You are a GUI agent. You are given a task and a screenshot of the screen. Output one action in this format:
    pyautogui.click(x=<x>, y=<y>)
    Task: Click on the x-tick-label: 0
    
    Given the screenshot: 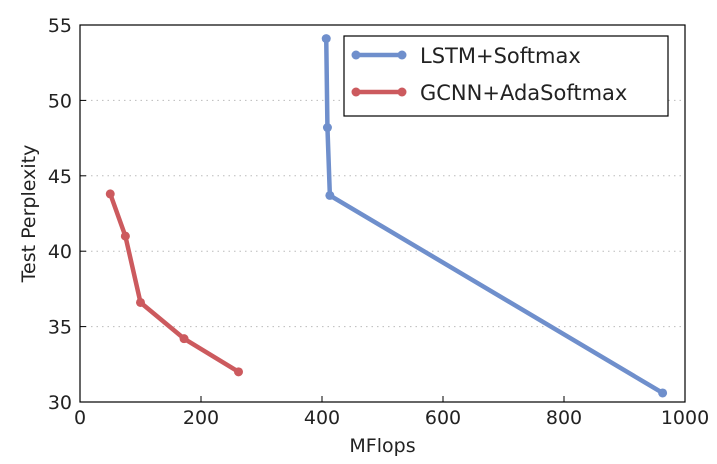 What is the action you would take?
    pyautogui.click(x=80, y=418)
    